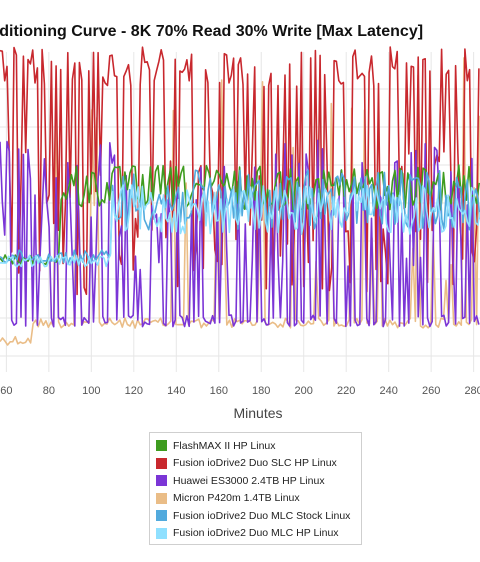  What do you see at coordinates (236, 498) in the screenshot?
I see `legend-label: Micron P420m 1.4TB Linux` at bounding box center [236, 498].